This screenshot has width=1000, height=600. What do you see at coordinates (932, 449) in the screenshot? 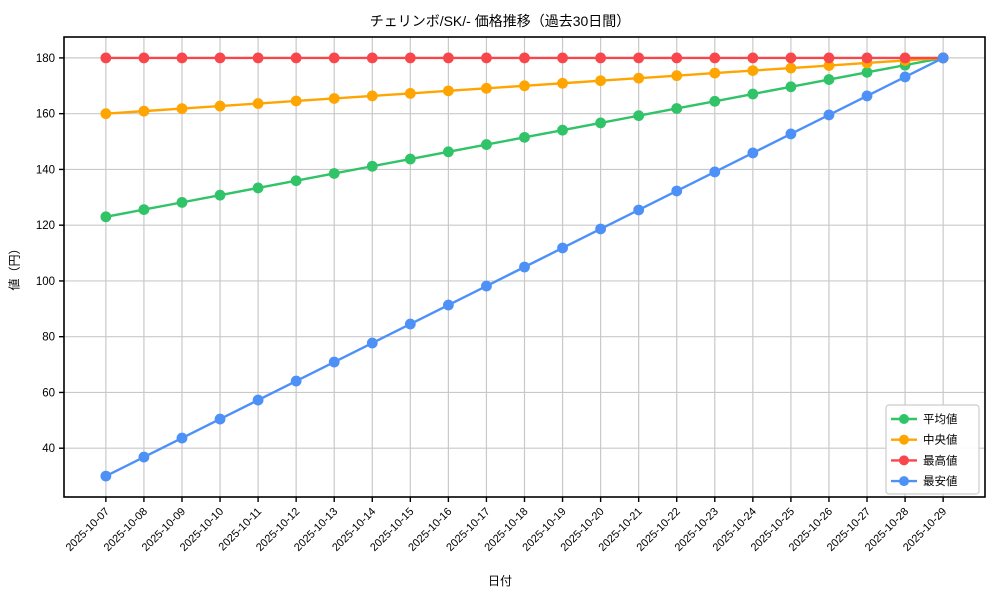
I see `legend-box` at bounding box center [932, 449].